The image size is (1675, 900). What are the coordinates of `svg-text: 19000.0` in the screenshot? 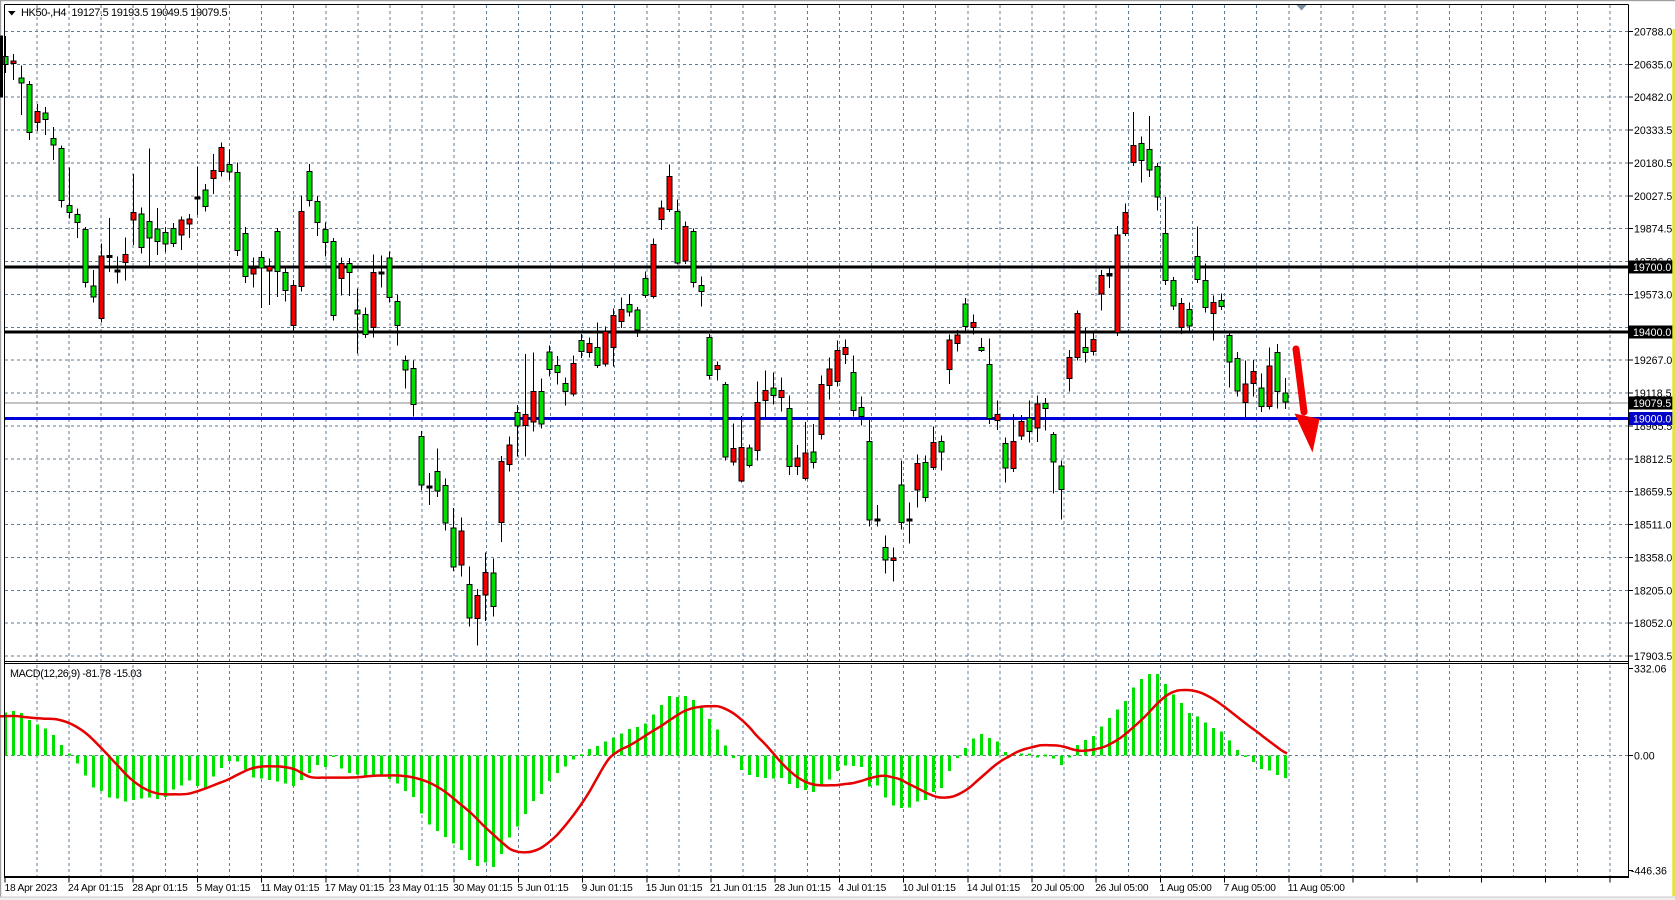 It's located at (1652, 420).